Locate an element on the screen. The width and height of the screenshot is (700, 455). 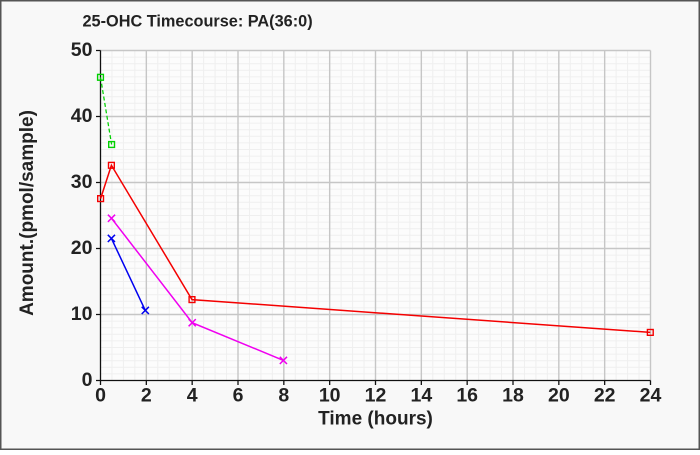
svg-text: 50 is located at coordinates (82, 50).